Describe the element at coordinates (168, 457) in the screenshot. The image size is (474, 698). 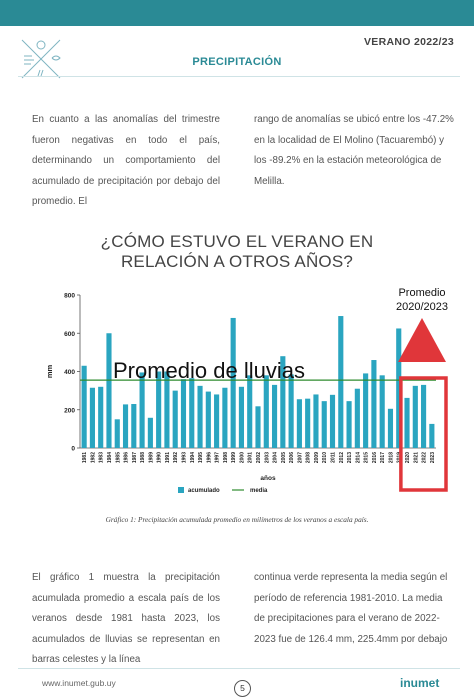
I see `x-tick-label: 1991` at that location.